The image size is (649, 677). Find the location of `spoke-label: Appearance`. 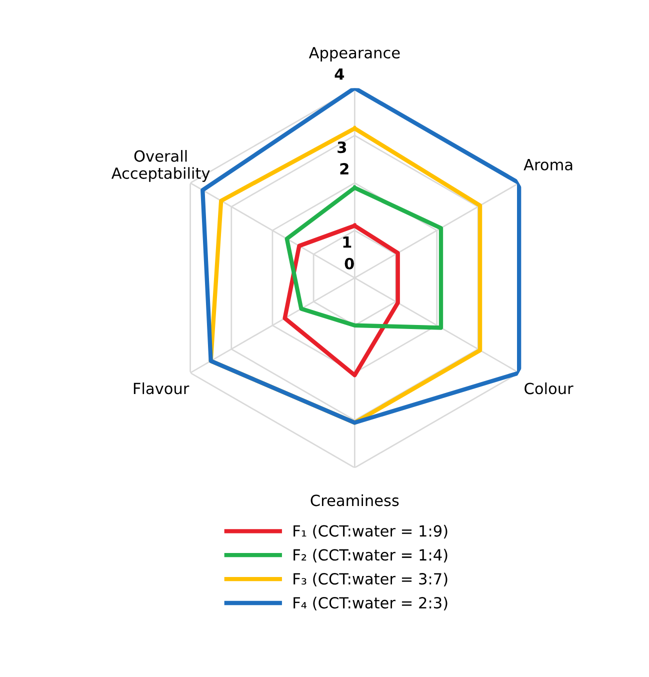

spoke-label: Appearance is located at coordinates (354, 54).